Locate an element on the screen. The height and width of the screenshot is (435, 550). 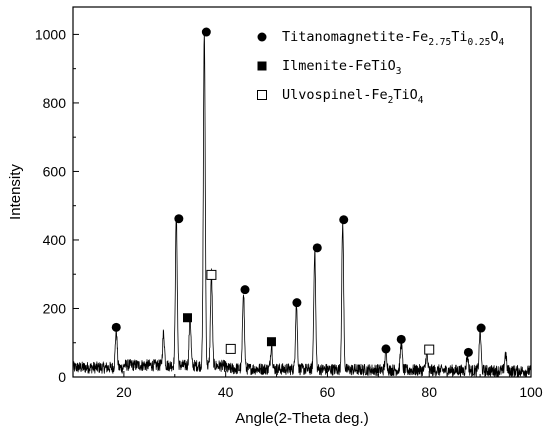
x-tick-label: 40 is located at coordinates (226, 392).